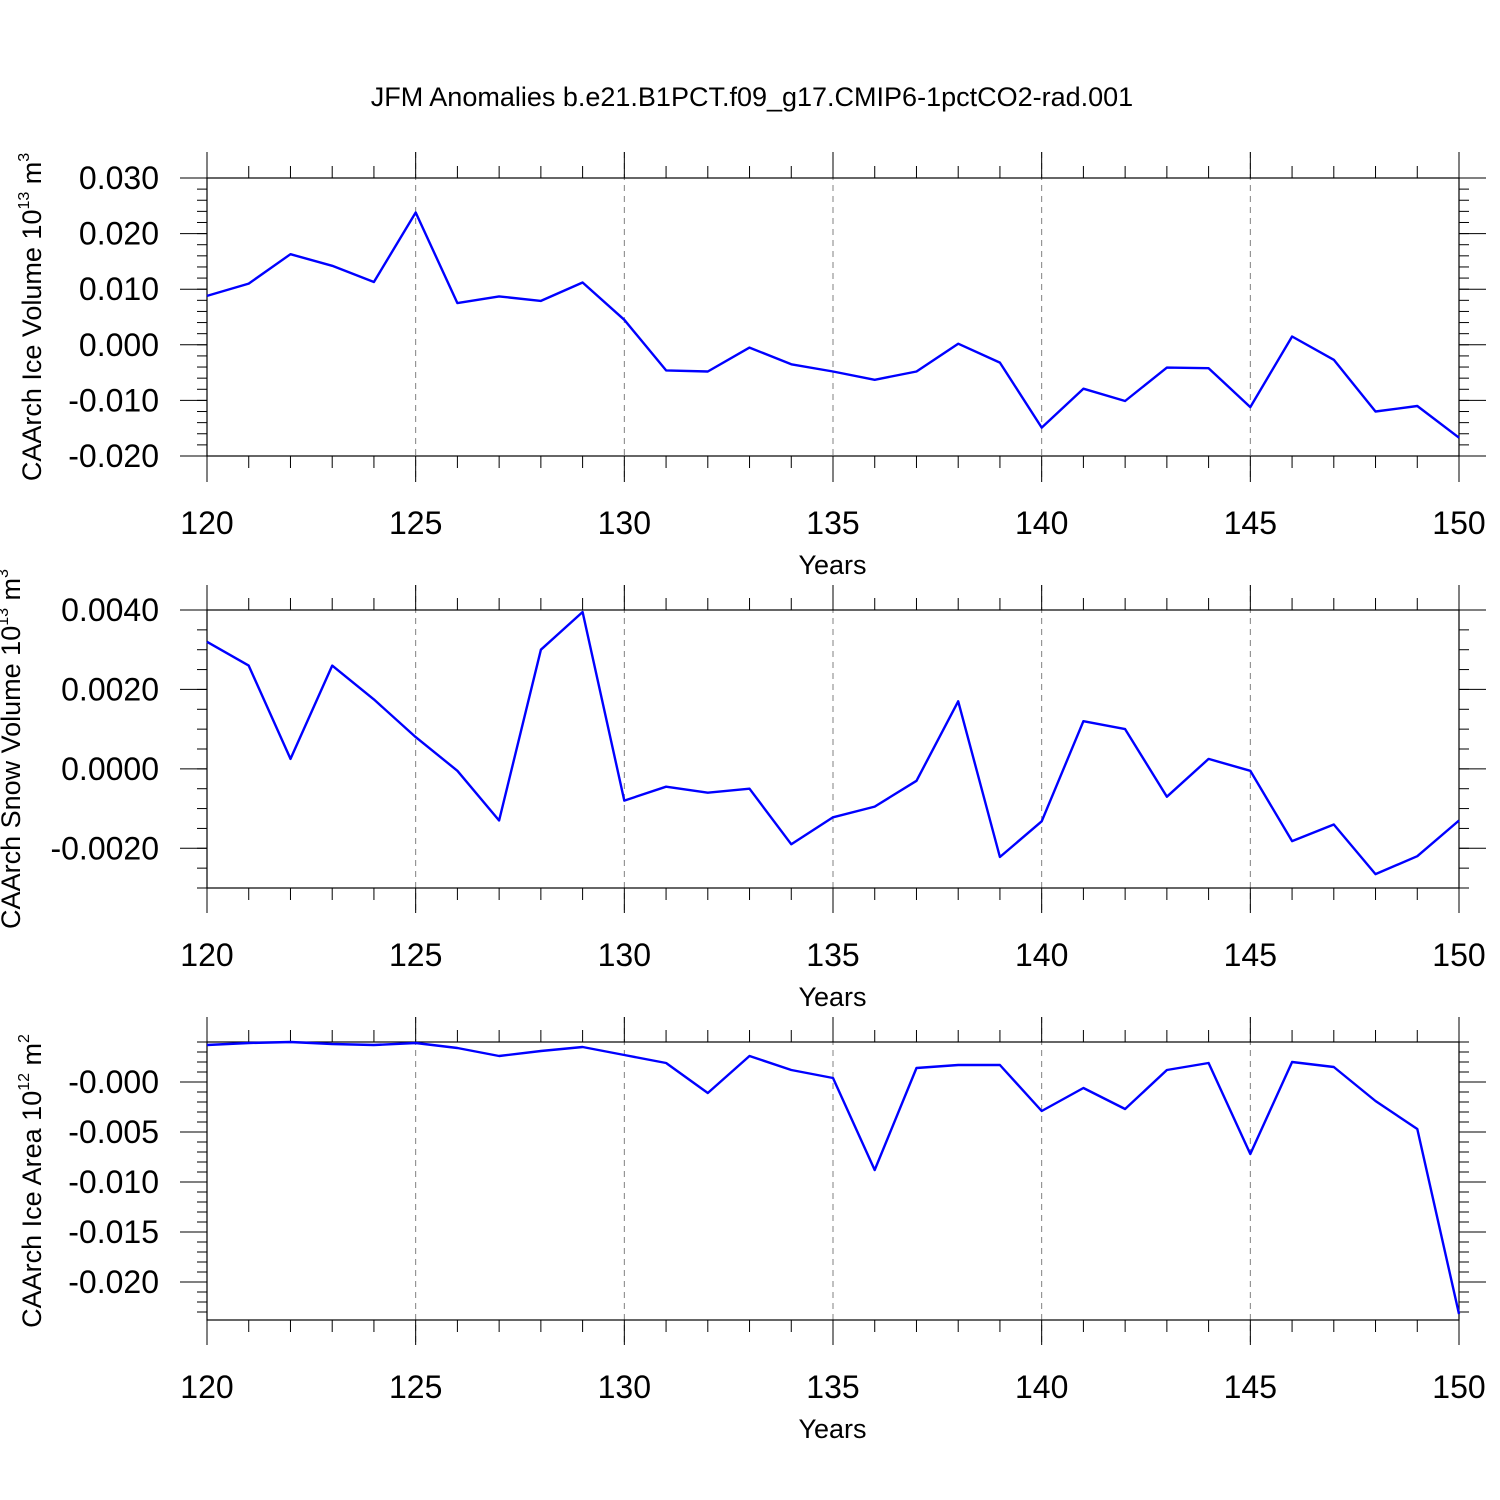 The image size is (1500, 1500). What do you see at coordinates (119, 178) in the screenshot?
I see `y-tick-label: 0.030` at bounding box center [119, 178].